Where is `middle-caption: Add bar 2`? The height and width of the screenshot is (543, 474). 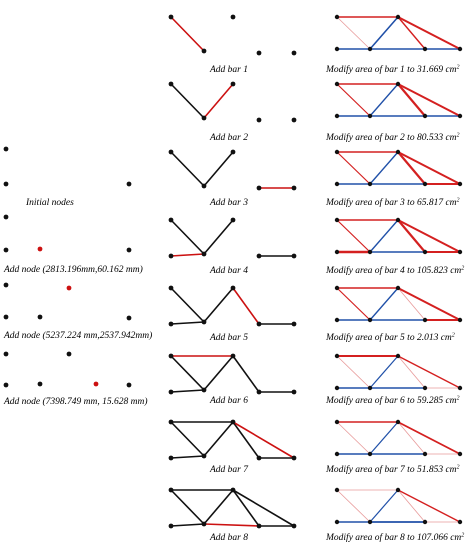
middle-caption: Add bar 2 is located at coordinates (228, 138).